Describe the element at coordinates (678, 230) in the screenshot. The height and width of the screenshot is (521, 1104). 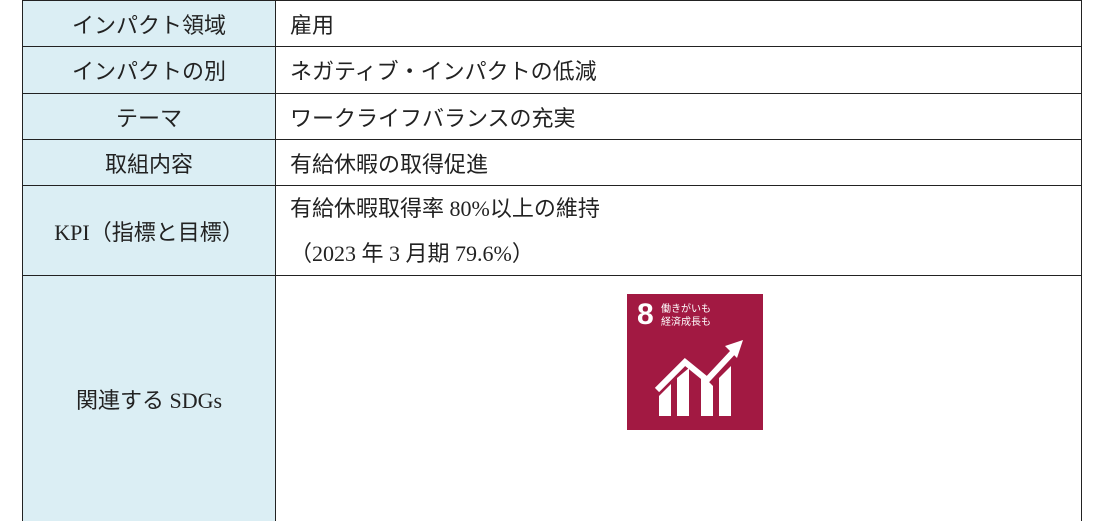
I see `row-value: 有給休暇取得率 80%以上の維持 （2023 年 3 月期 79.6%）` at that location.